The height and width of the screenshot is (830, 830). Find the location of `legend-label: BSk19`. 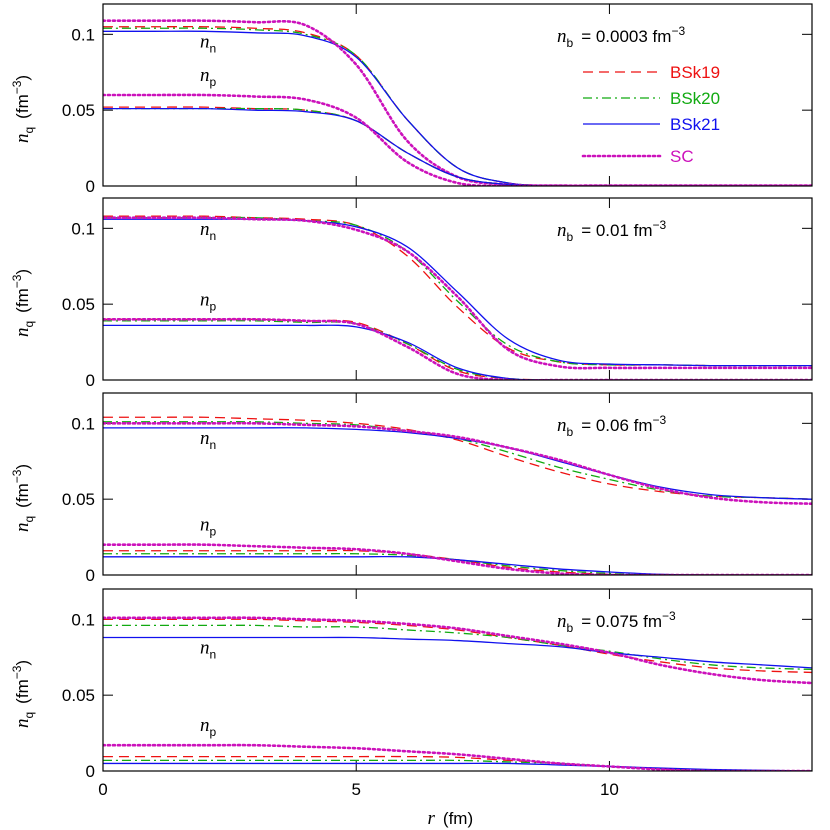

legend-label: BSk19 is located at coordinates (695, 72).